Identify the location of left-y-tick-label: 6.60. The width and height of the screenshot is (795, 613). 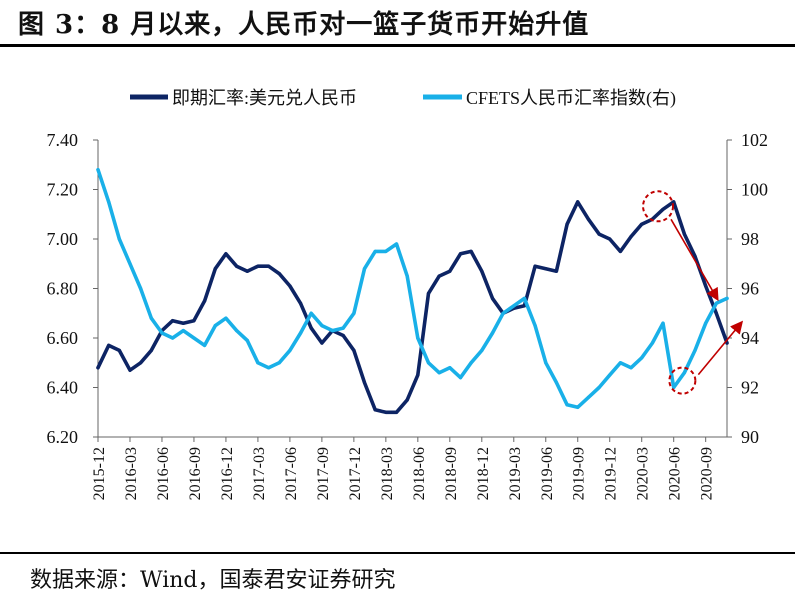
(63, 338).